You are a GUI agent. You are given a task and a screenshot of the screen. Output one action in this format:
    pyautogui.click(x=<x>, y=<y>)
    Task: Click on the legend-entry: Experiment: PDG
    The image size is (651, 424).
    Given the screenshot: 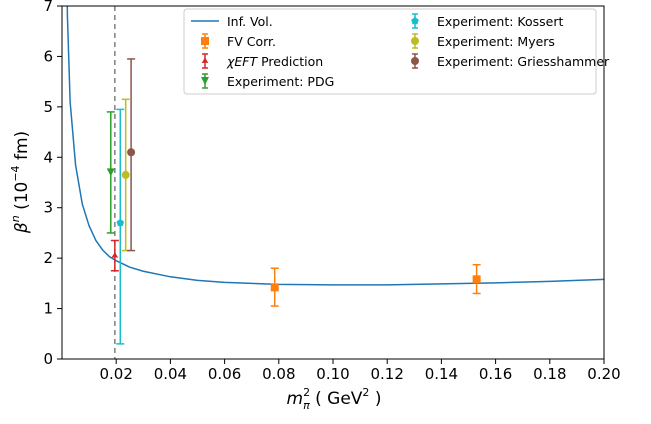 What is the action you would take?
    pyautogui.click(x=267, y=81)
    